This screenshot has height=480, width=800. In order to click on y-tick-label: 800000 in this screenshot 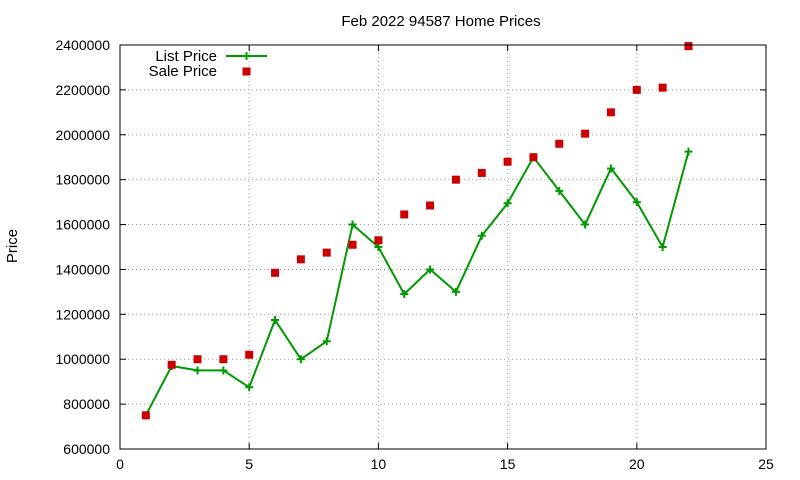, I will do `click(86, 404)`.